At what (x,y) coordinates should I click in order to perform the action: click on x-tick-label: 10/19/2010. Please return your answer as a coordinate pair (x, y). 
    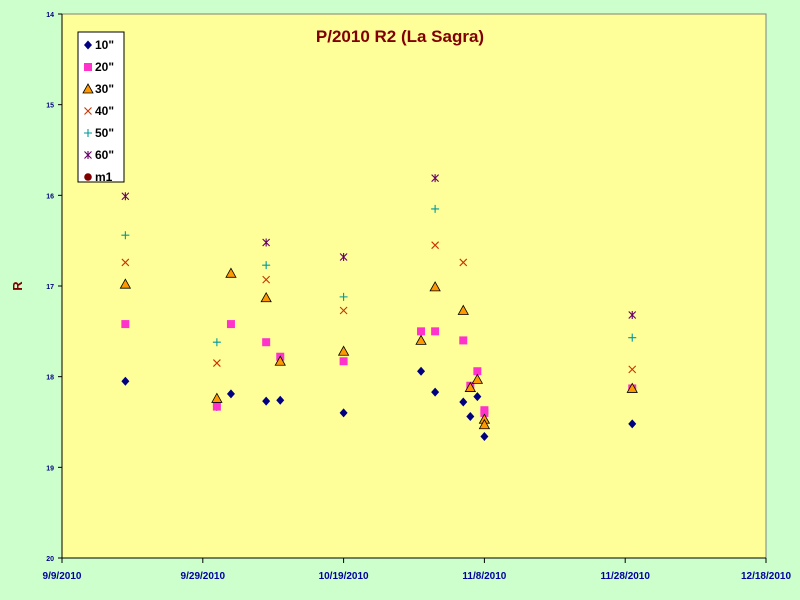
    Looking at the image, I should click on (344, 576).